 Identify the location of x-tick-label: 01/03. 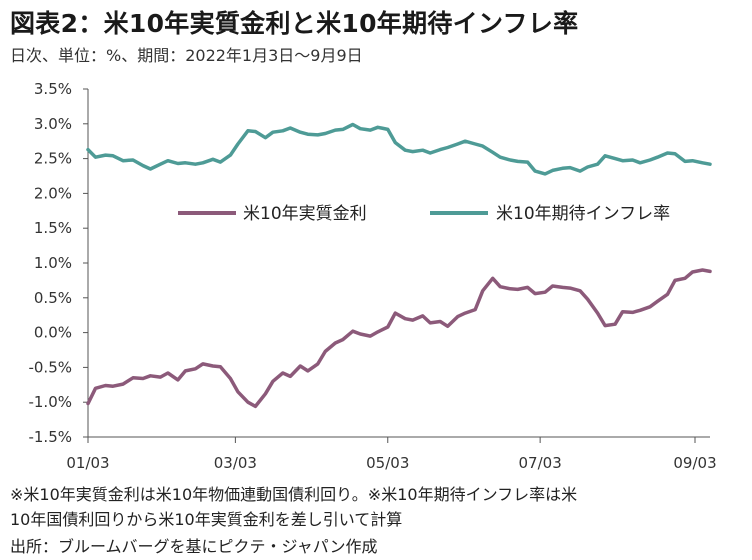
(87, 463).